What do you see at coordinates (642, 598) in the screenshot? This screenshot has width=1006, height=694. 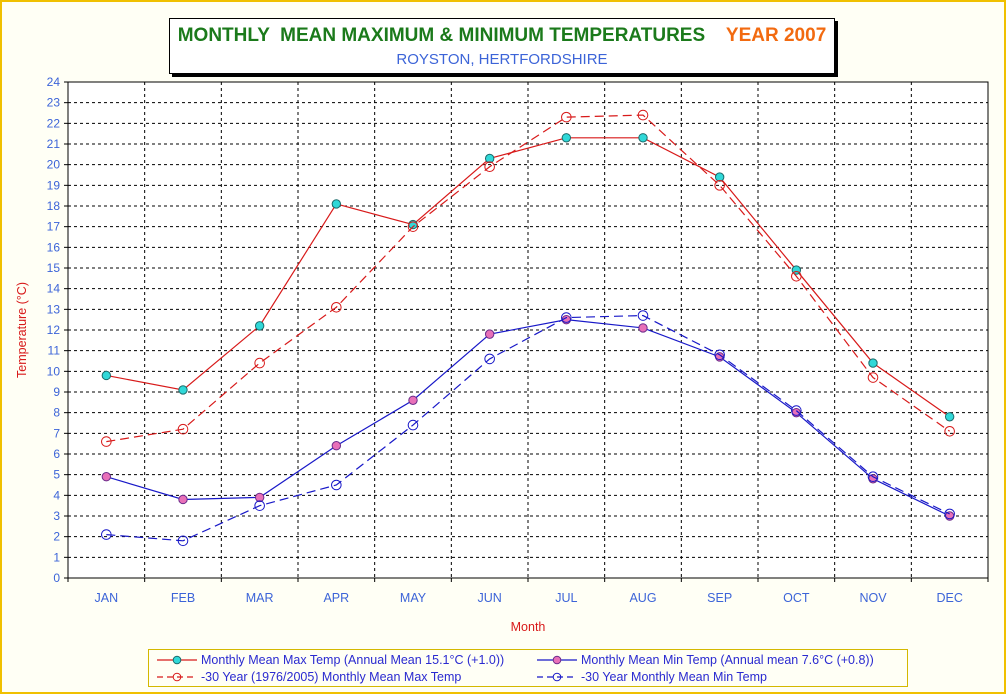 I see `x-tick-label: AUG` at bounding box center [642, 598].